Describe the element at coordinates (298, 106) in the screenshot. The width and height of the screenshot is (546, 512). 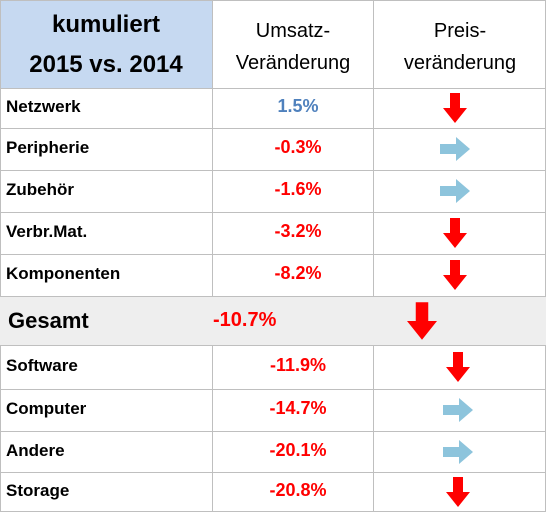
I see `row-umsatz-value-0: 1.5%` at that location.